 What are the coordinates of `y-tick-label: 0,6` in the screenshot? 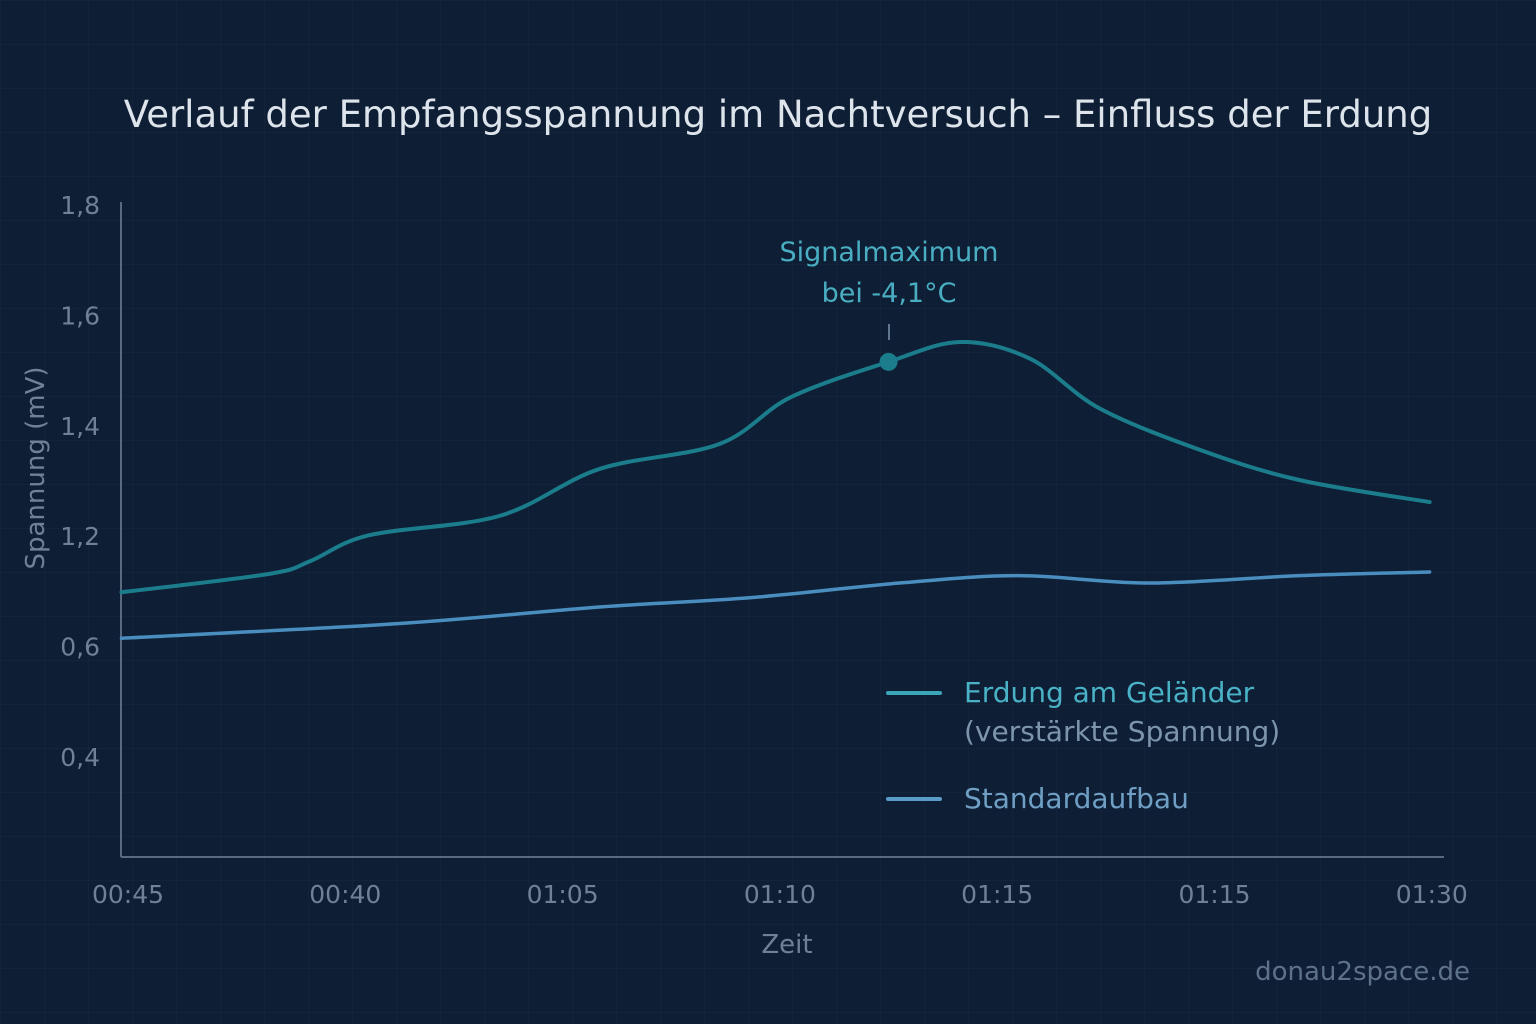 It's located at (80, 647).